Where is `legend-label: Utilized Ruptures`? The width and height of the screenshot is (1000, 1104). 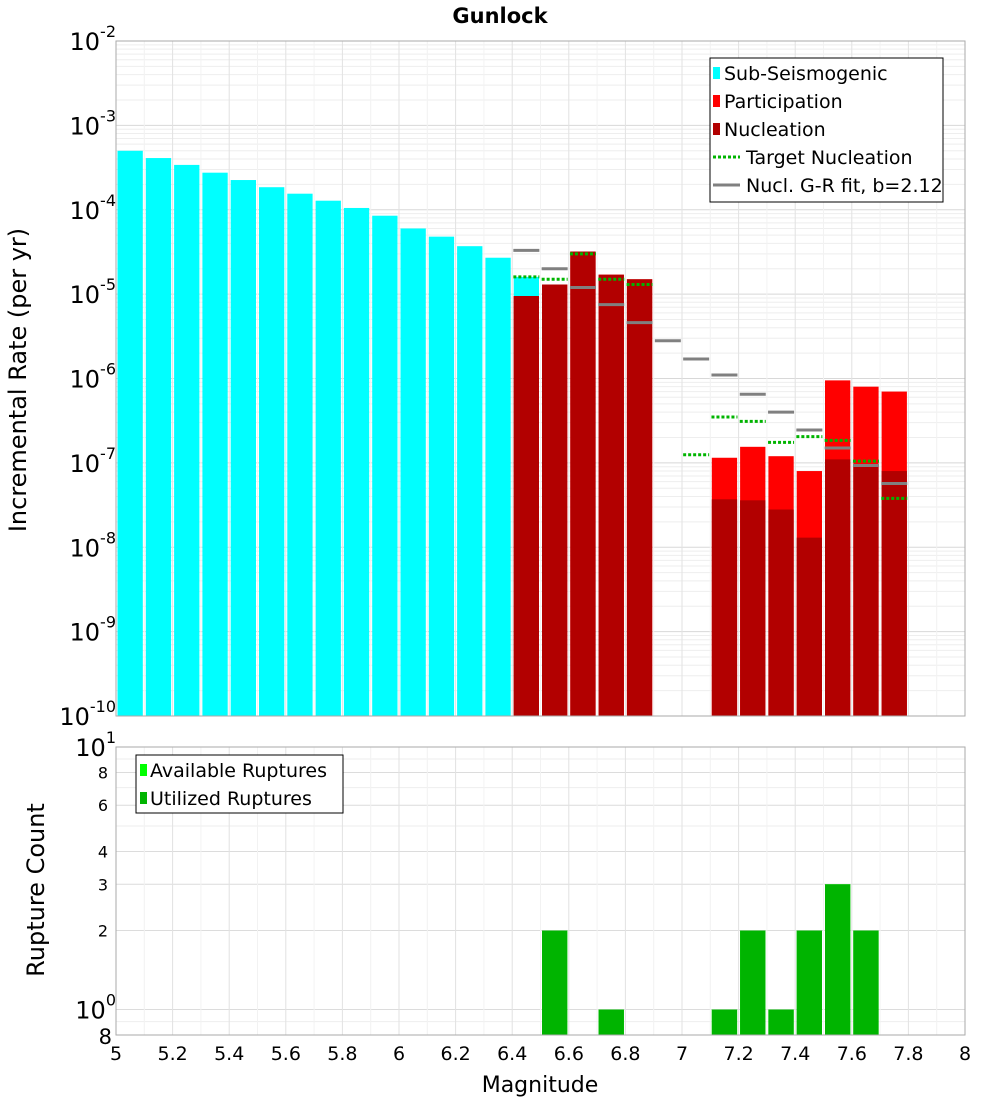 legend-label: Utilized Ruptures is located at coordinates (231, 799).